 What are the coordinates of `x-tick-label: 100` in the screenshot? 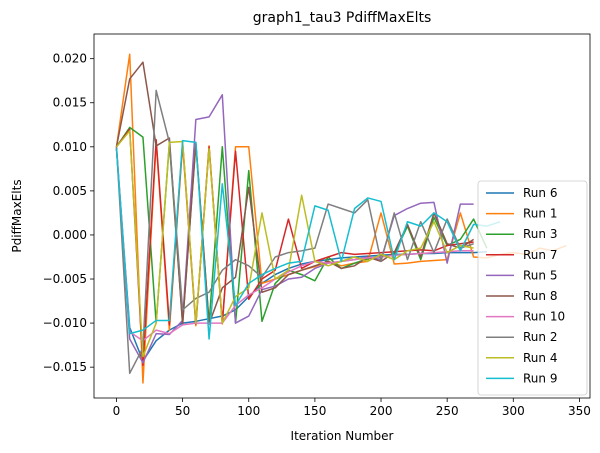 It's located at (248, 411).